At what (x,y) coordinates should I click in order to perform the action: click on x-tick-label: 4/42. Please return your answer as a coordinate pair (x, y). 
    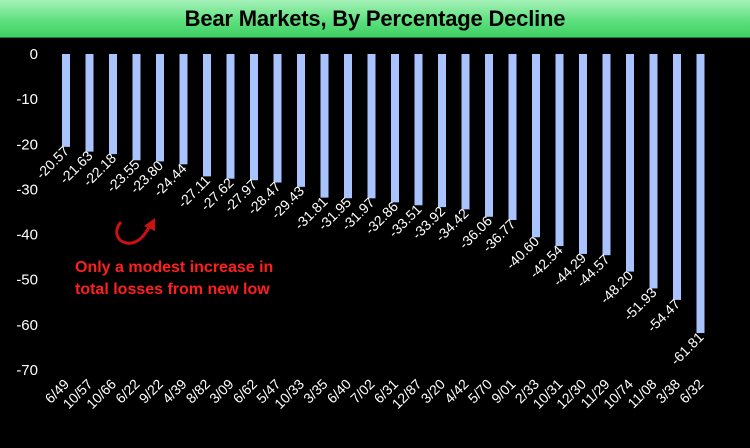
    Looking at the image, I should click on (456, 391).